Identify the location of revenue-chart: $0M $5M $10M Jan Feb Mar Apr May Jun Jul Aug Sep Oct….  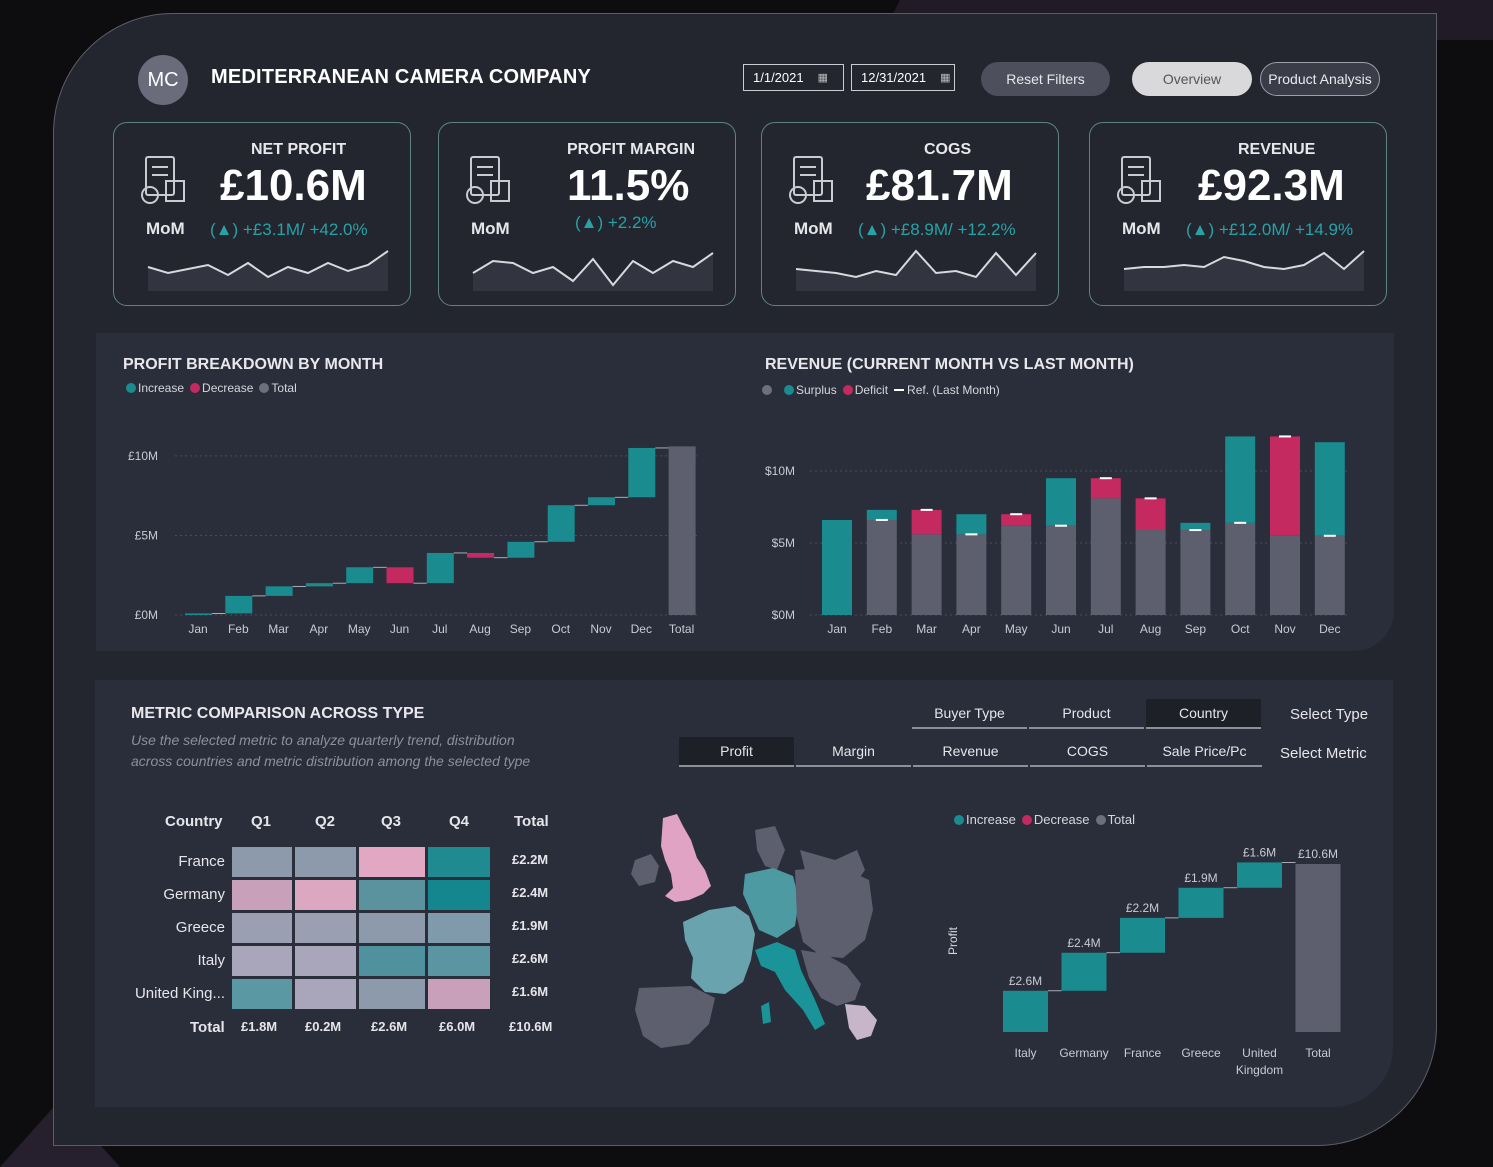
(1056, 535).